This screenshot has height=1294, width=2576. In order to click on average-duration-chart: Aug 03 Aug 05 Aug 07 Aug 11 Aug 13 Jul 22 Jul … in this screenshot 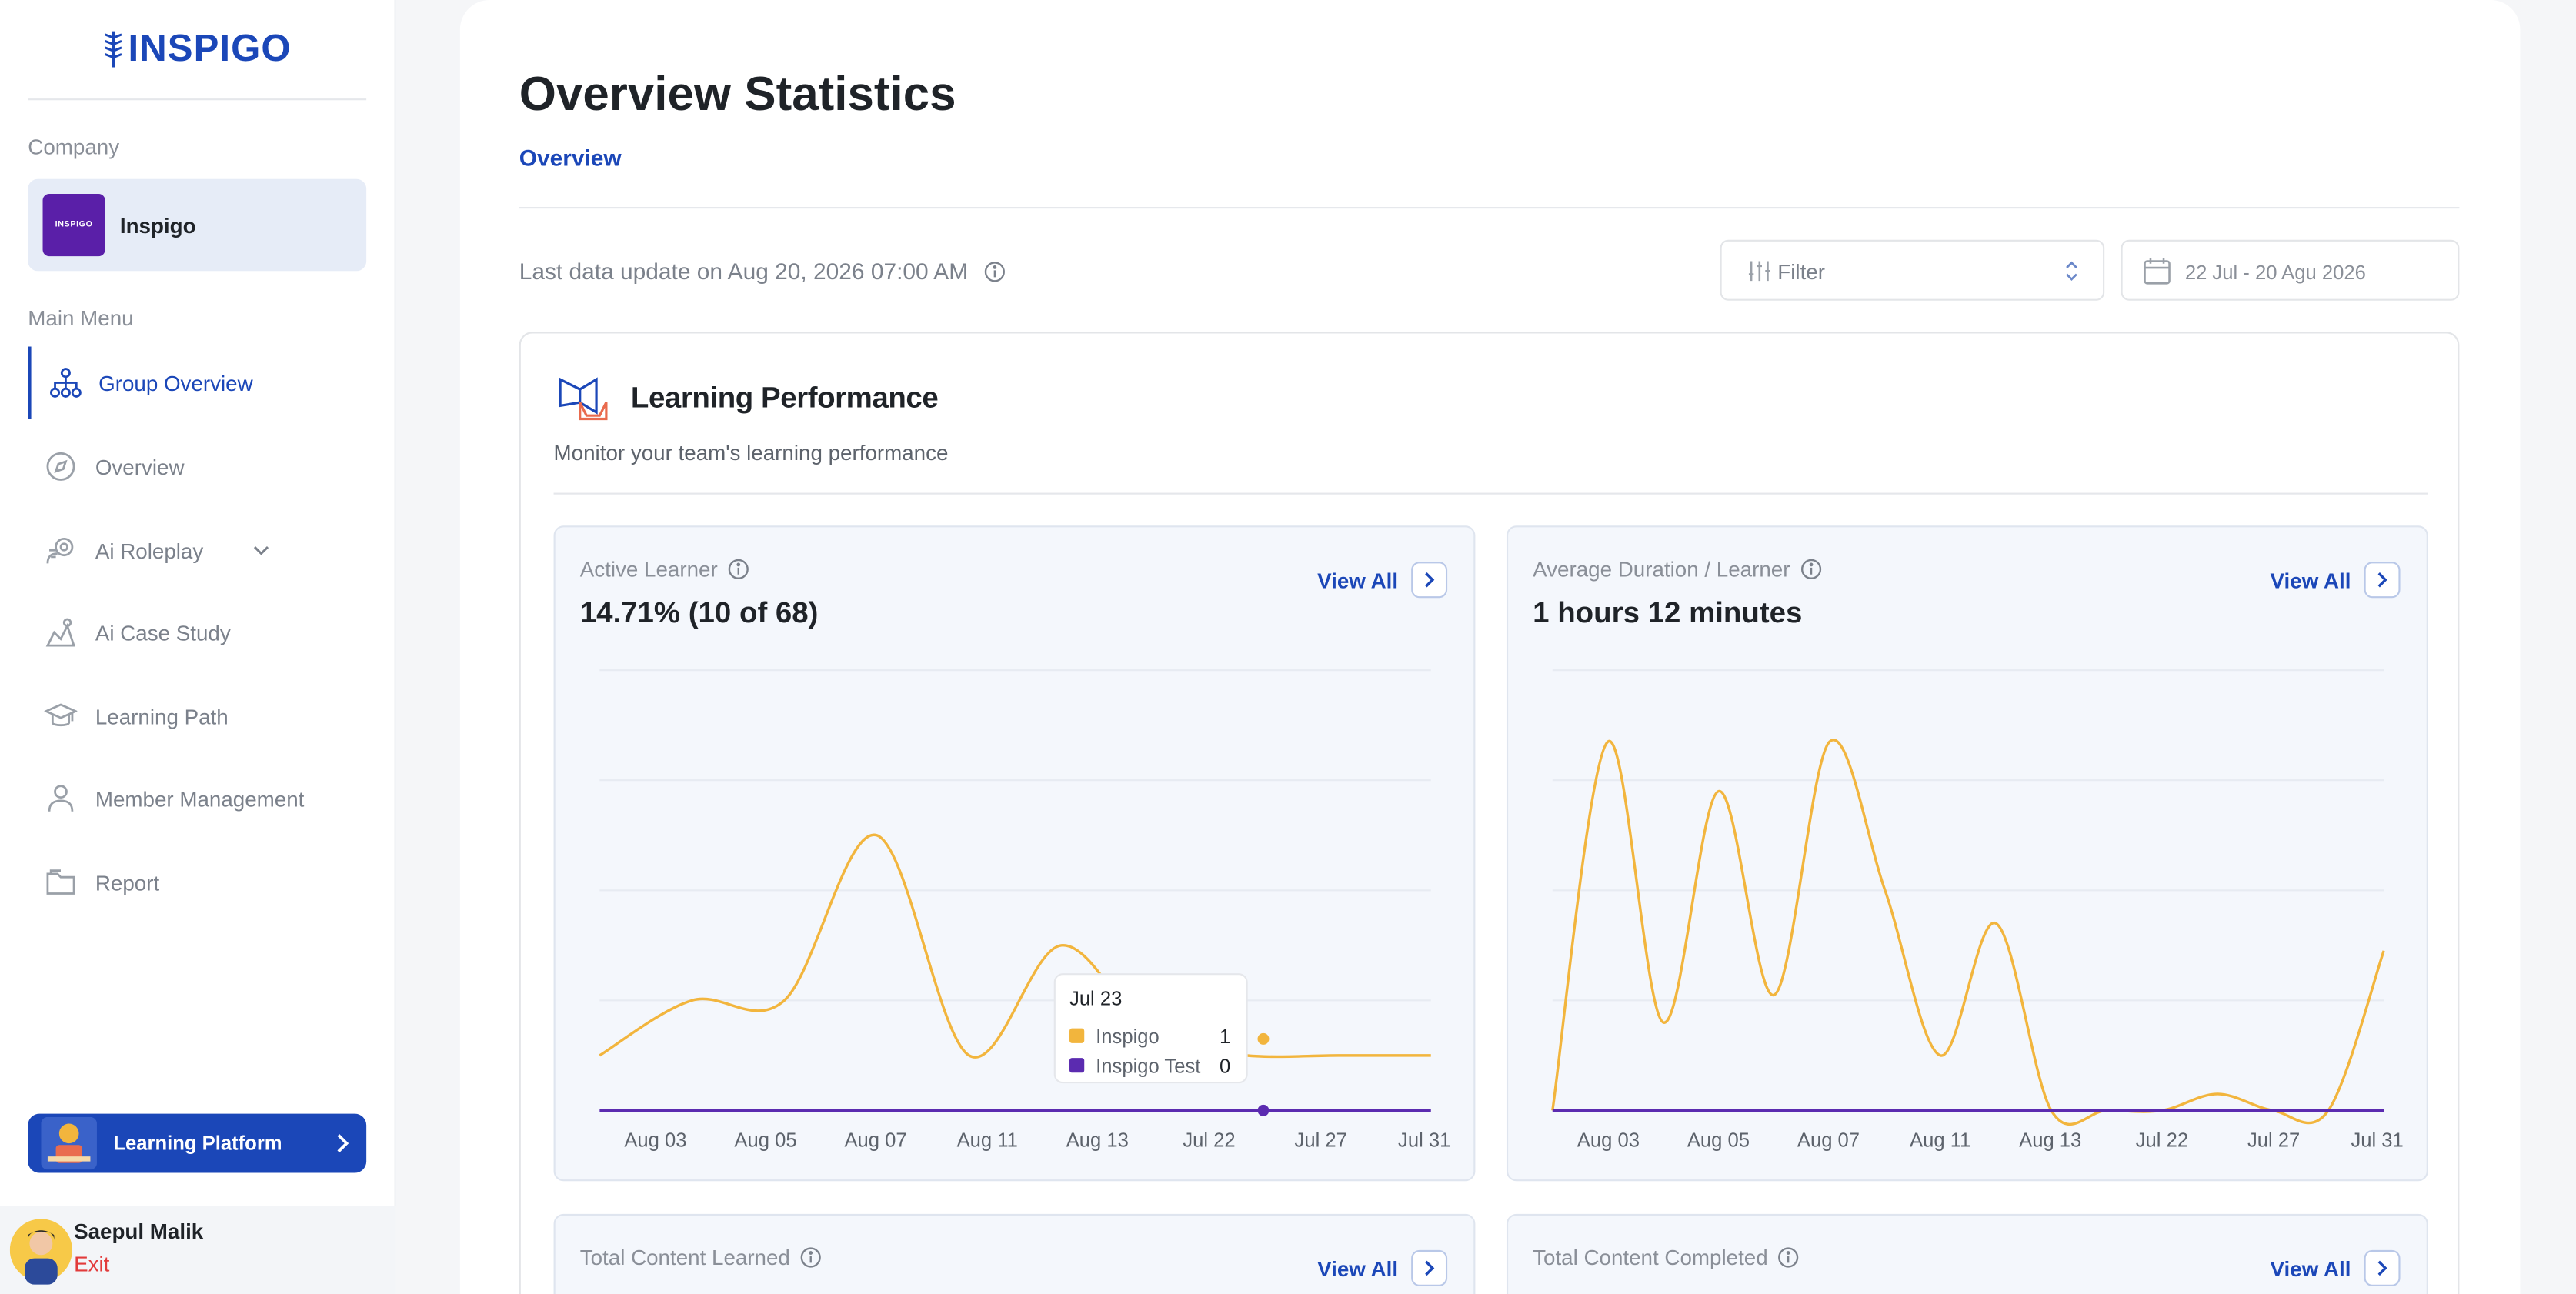, I will do `click(1977, 910)`.